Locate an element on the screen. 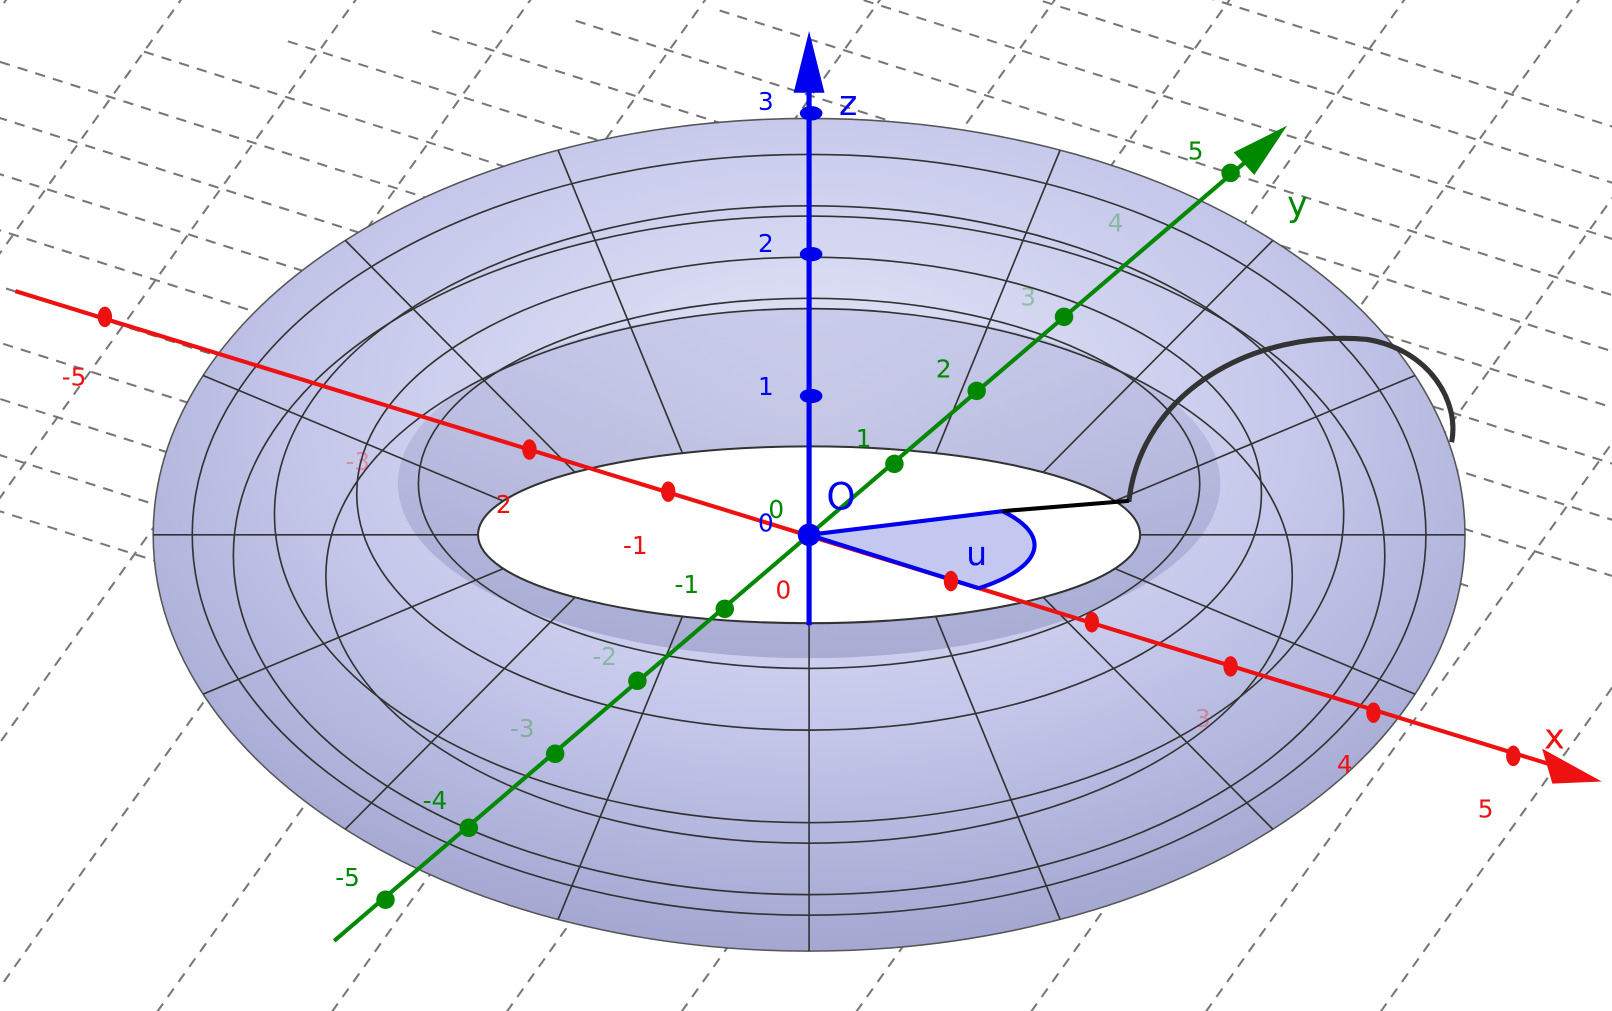 The image size is (1612, 1011). y-tick-label: -3 is located at coordinates (522, 728).